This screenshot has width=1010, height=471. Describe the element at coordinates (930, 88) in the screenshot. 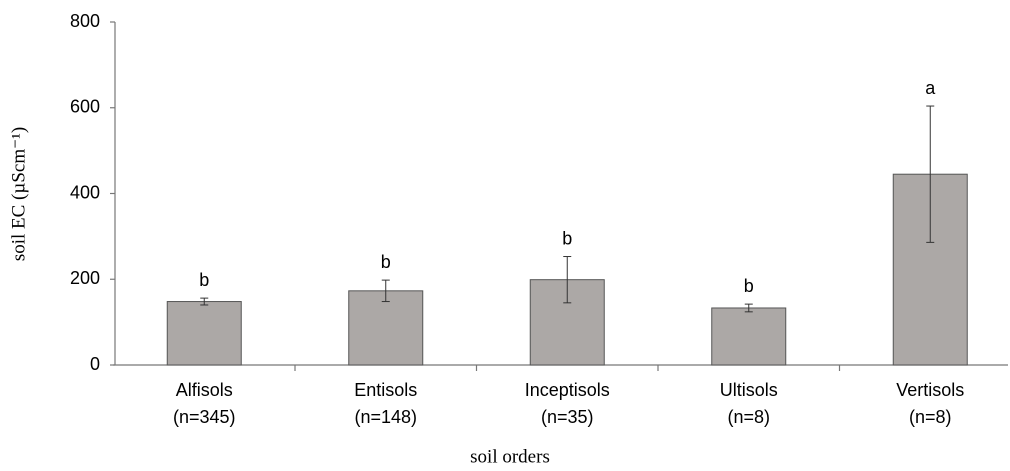

I see `significance-letter: a` at that location.